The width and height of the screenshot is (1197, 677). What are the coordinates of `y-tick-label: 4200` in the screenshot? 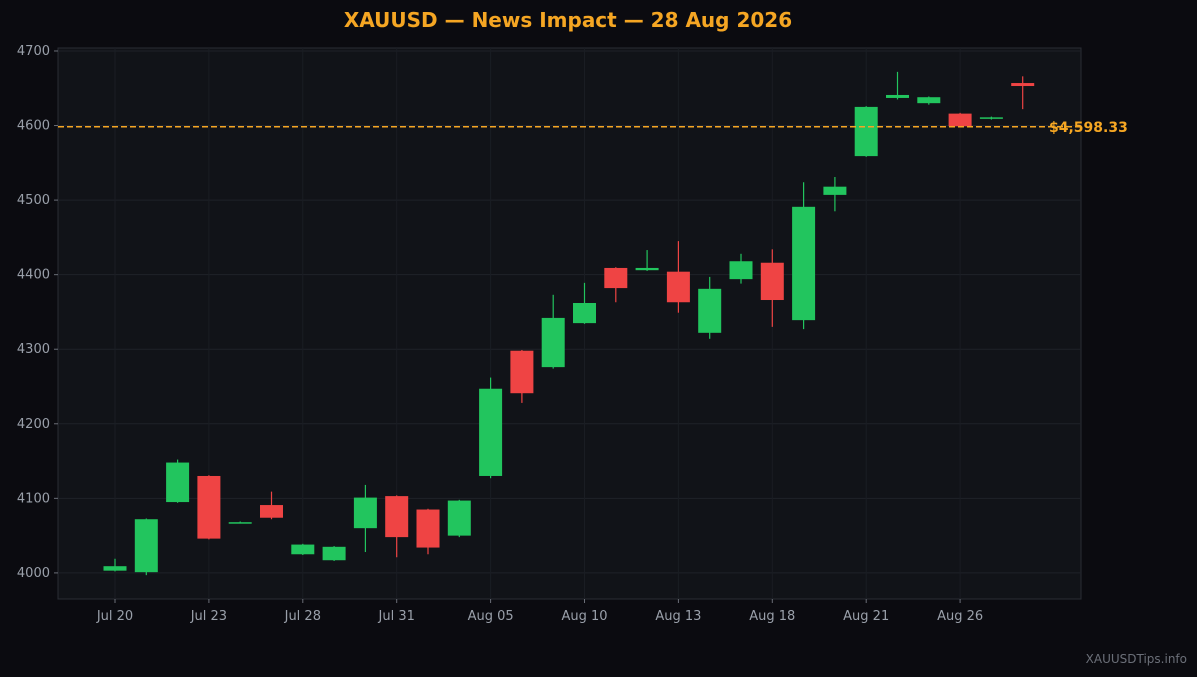 It's located at (33, 424).